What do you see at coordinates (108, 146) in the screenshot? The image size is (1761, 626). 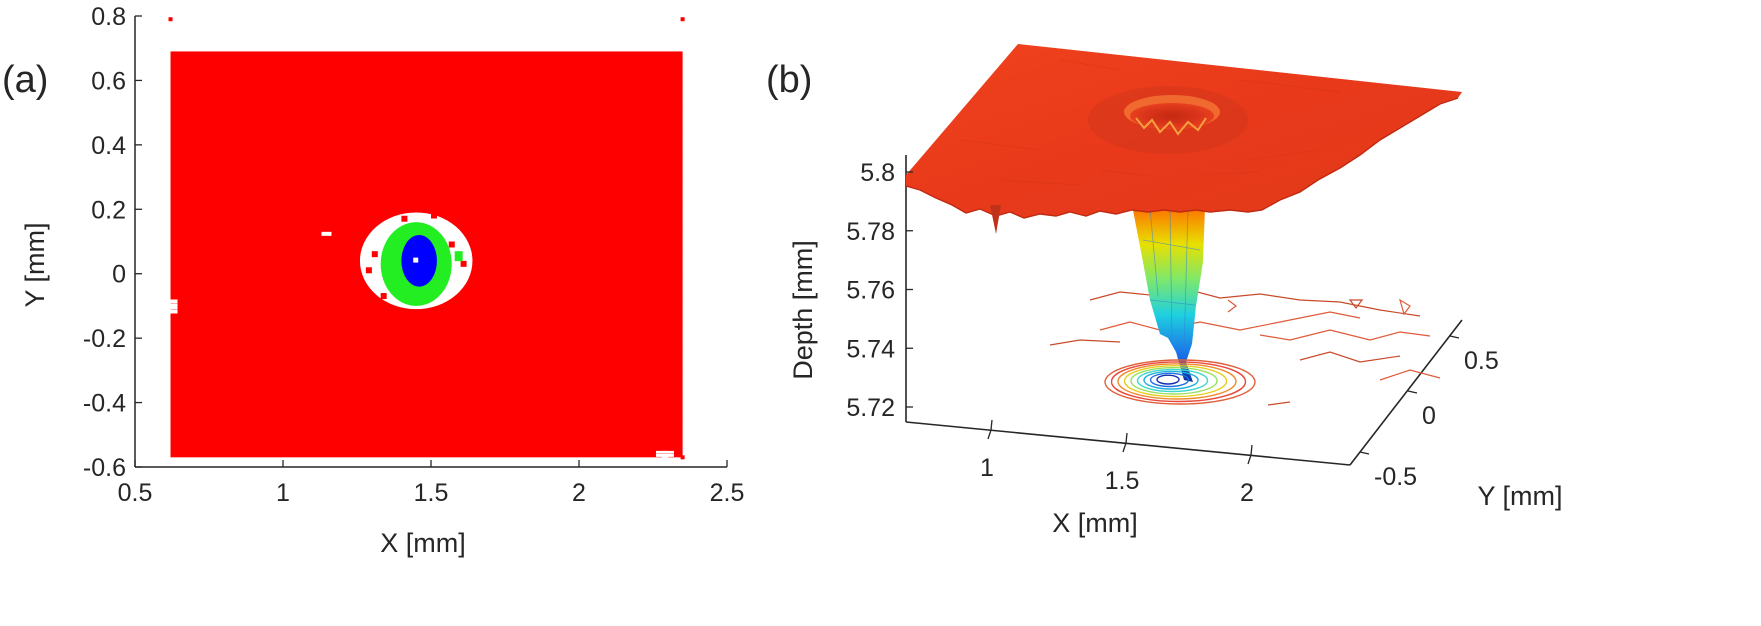 I see `panel-a-y-tick-label: 0.4` at bounding box center [108, 146].